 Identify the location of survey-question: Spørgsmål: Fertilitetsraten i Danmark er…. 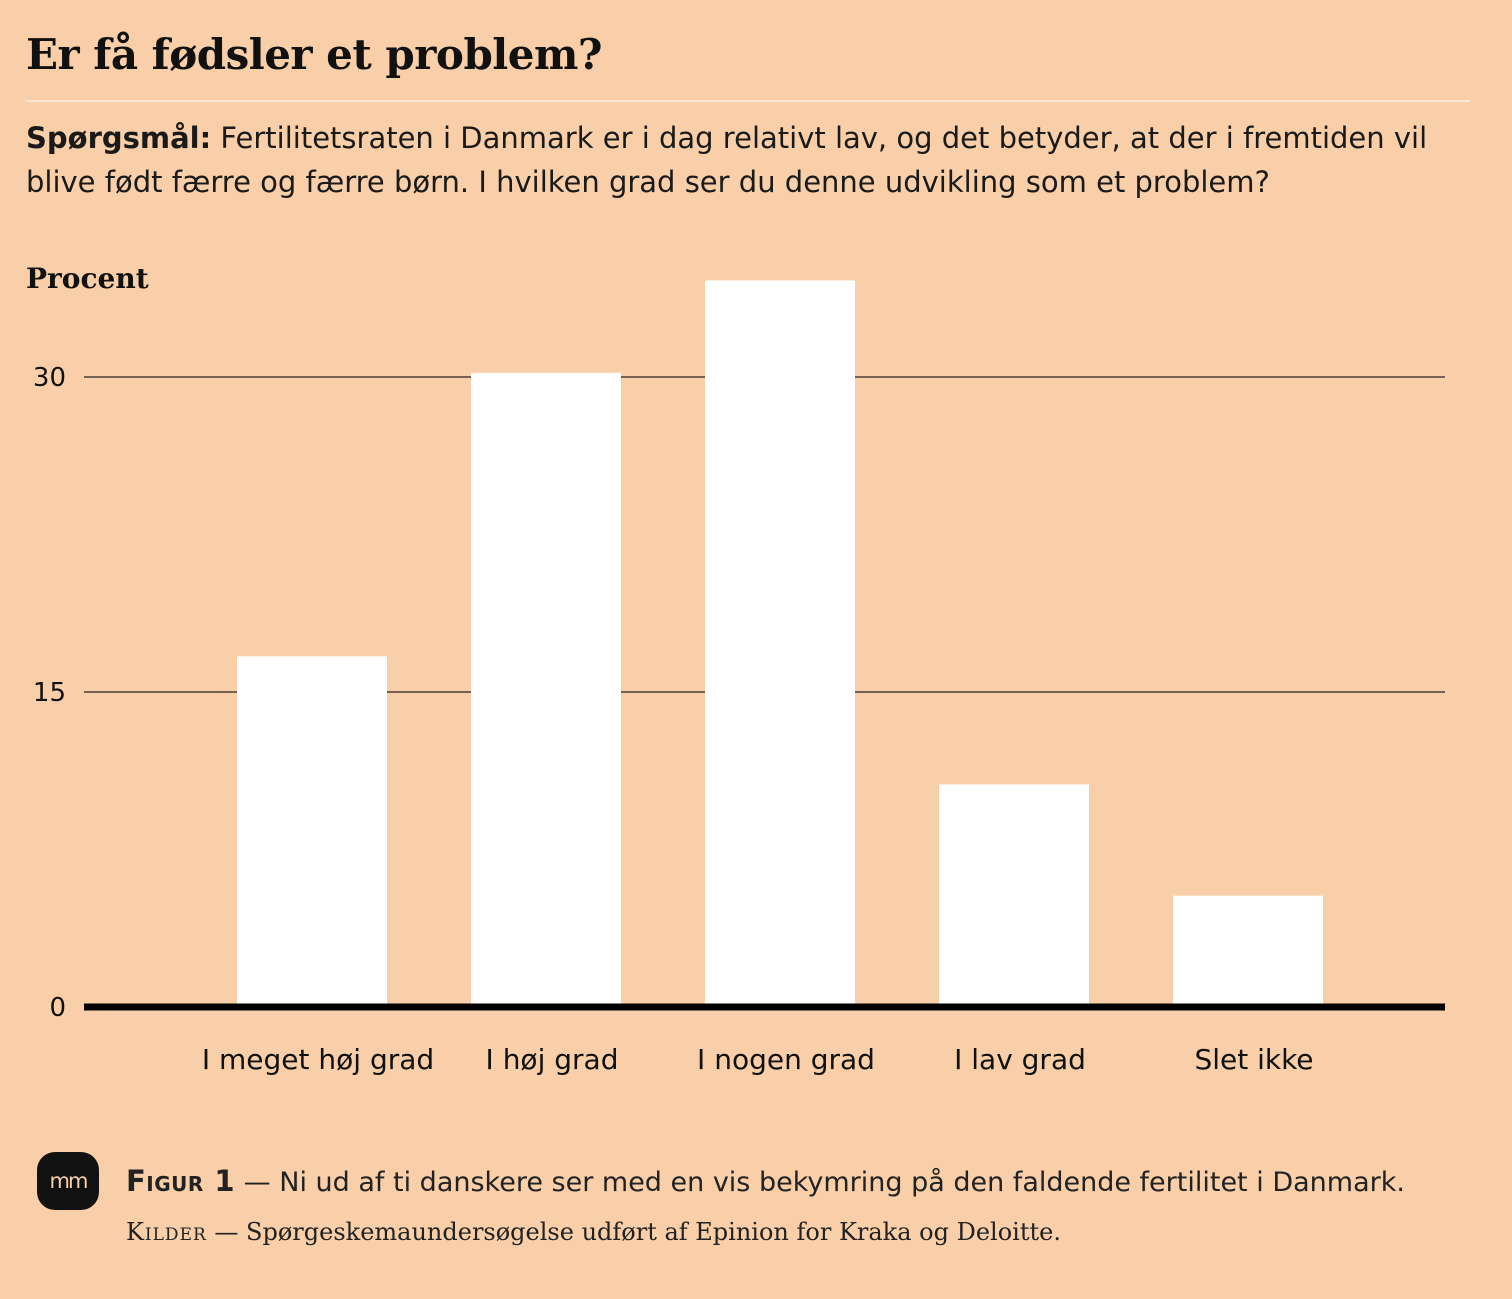
(746, 160).